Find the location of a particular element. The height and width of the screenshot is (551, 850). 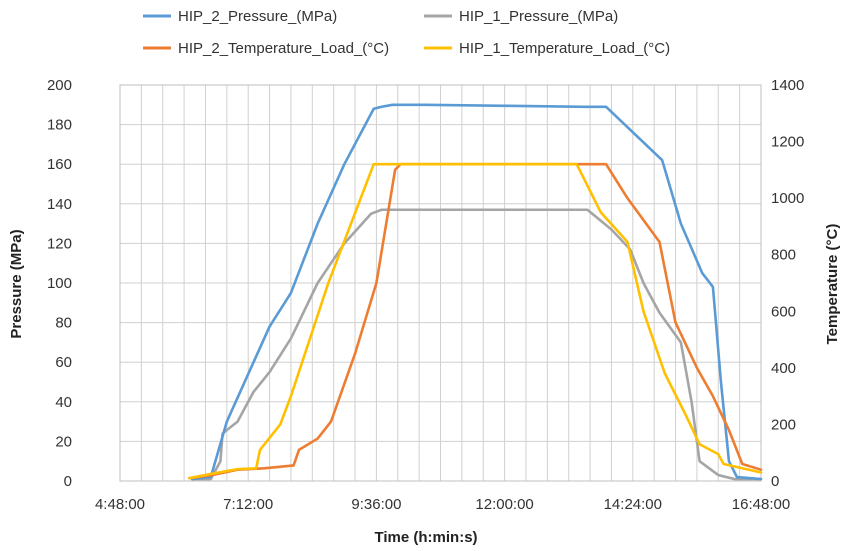

y-tick-label: 20 is located at coordinates (63, 441).